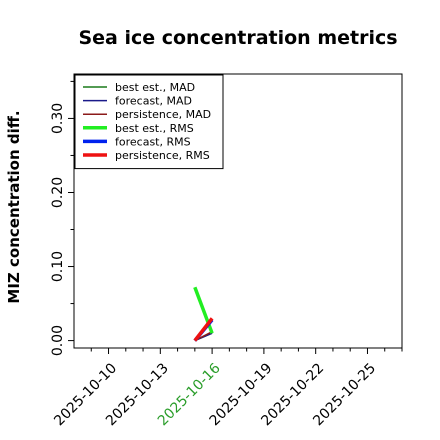 The width and height of the screenshot is (440, 440). What do you see at coordinates (58, 118) in the screenshot?
I see `y-tick-label: 0.30` at bounding box center [58, 118].